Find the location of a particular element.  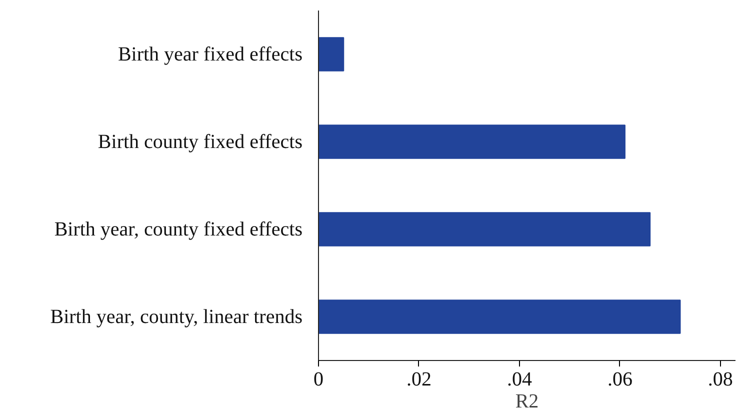

x-axis-title: R2 is located at coordinates (527, 401).